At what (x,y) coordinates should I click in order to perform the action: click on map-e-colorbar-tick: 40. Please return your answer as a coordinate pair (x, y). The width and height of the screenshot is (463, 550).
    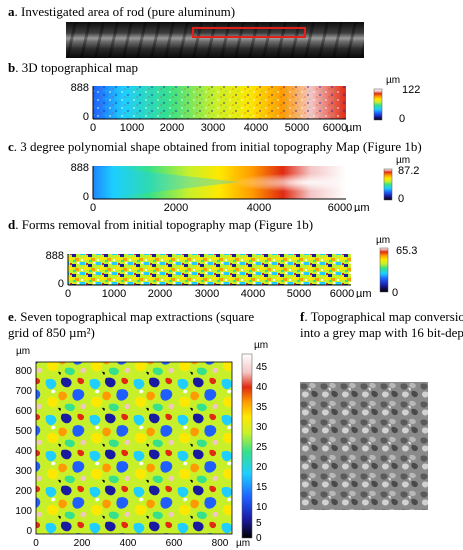
    Looking at the image, I should click on (262, 387).